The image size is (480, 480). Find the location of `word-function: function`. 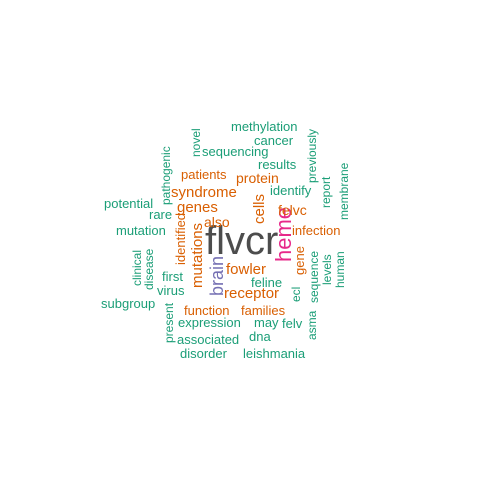

word-function: function is located at coordinates (207, 310).